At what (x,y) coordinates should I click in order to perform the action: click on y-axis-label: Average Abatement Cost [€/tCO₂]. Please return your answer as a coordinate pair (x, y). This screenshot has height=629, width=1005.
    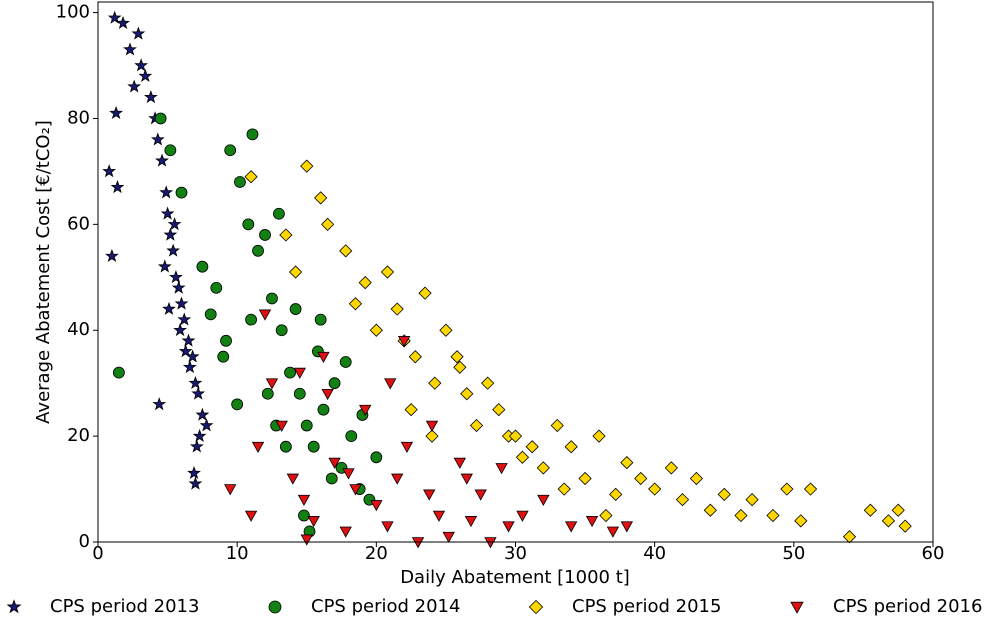
    Looking at the image, I should click on (43, 272).